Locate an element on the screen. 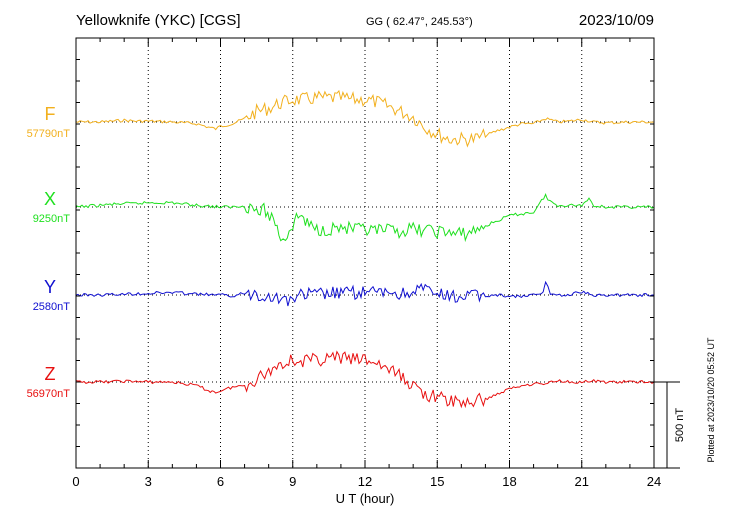 The height and width of the screenshot is (520, 730). x-tick-label: 24 is located at coordinates (654, 481).